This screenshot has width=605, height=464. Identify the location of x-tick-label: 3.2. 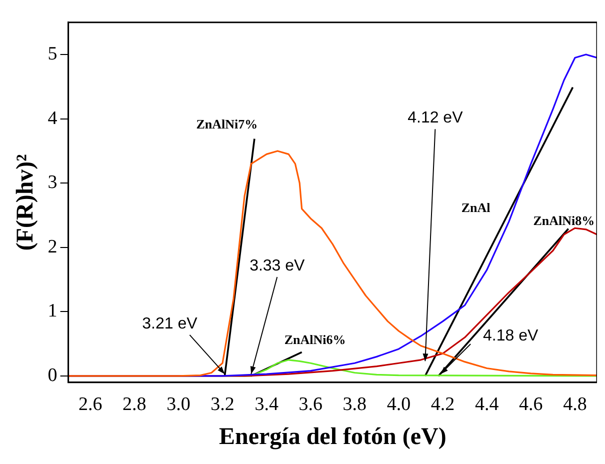
(222, 404).